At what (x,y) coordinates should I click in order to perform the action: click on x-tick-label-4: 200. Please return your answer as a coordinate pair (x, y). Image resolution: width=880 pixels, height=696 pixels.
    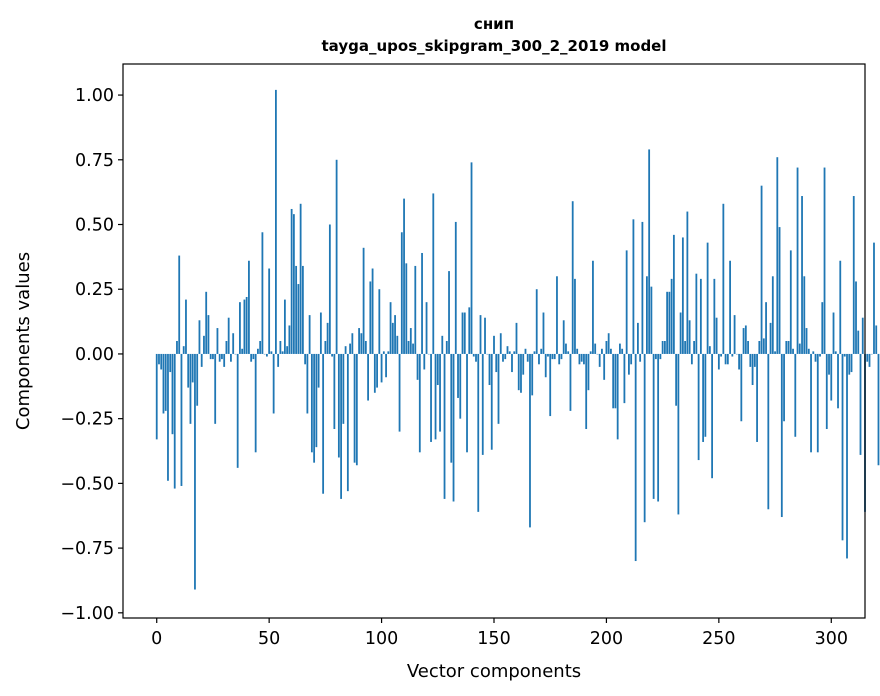
    Looking at the image, I should click on (606, 639).